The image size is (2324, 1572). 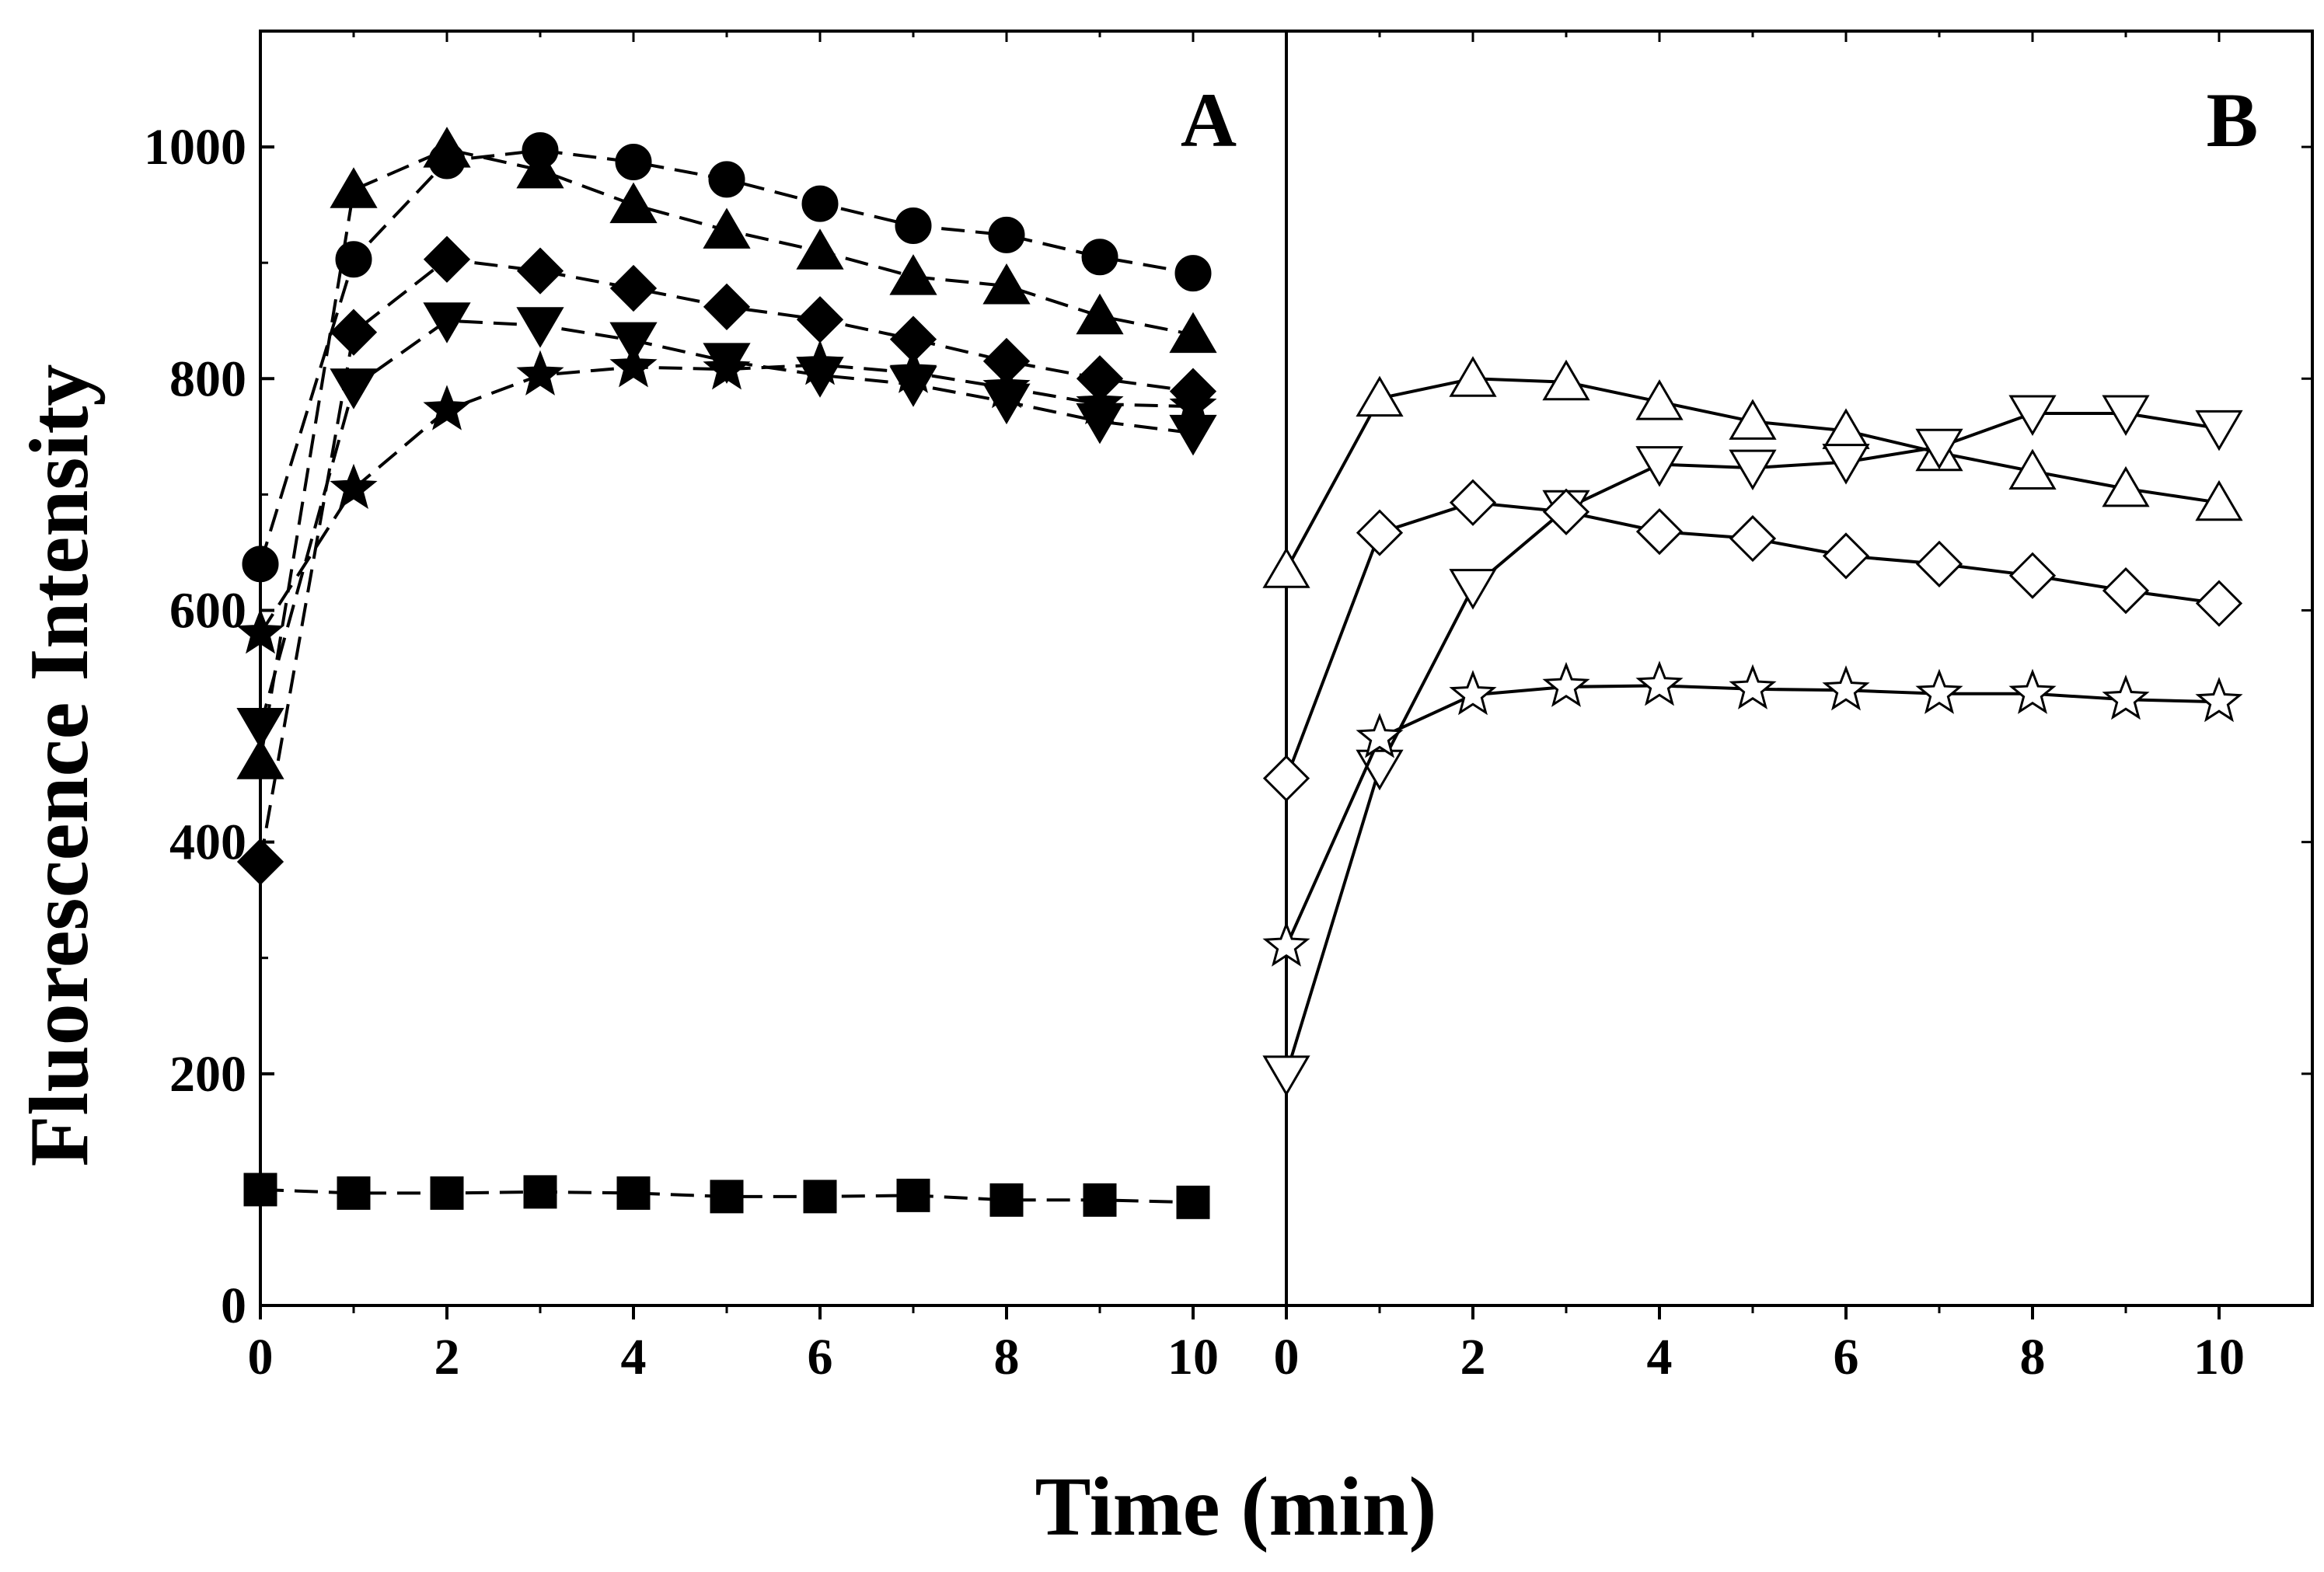 I want to click on panel-b-x-tick-label: 8, so click(x=2033, y=1357).